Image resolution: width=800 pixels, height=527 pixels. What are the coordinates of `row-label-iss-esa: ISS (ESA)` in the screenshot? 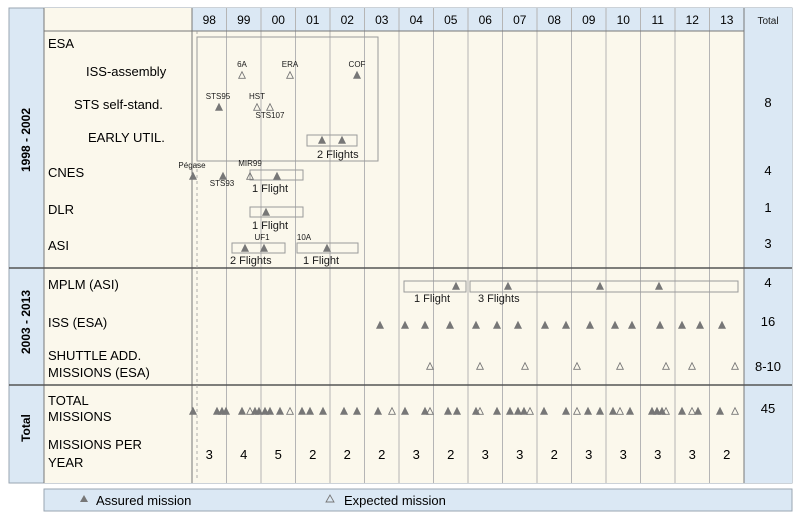 It's located at (77, 322).